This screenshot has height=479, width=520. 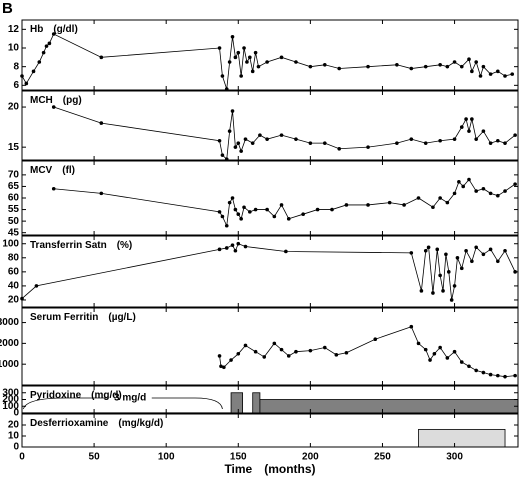 What do you see at coordinates (9, 322) in the screenshot?
I see `y-tick-label: 3000` at bounding box center [9, 322].